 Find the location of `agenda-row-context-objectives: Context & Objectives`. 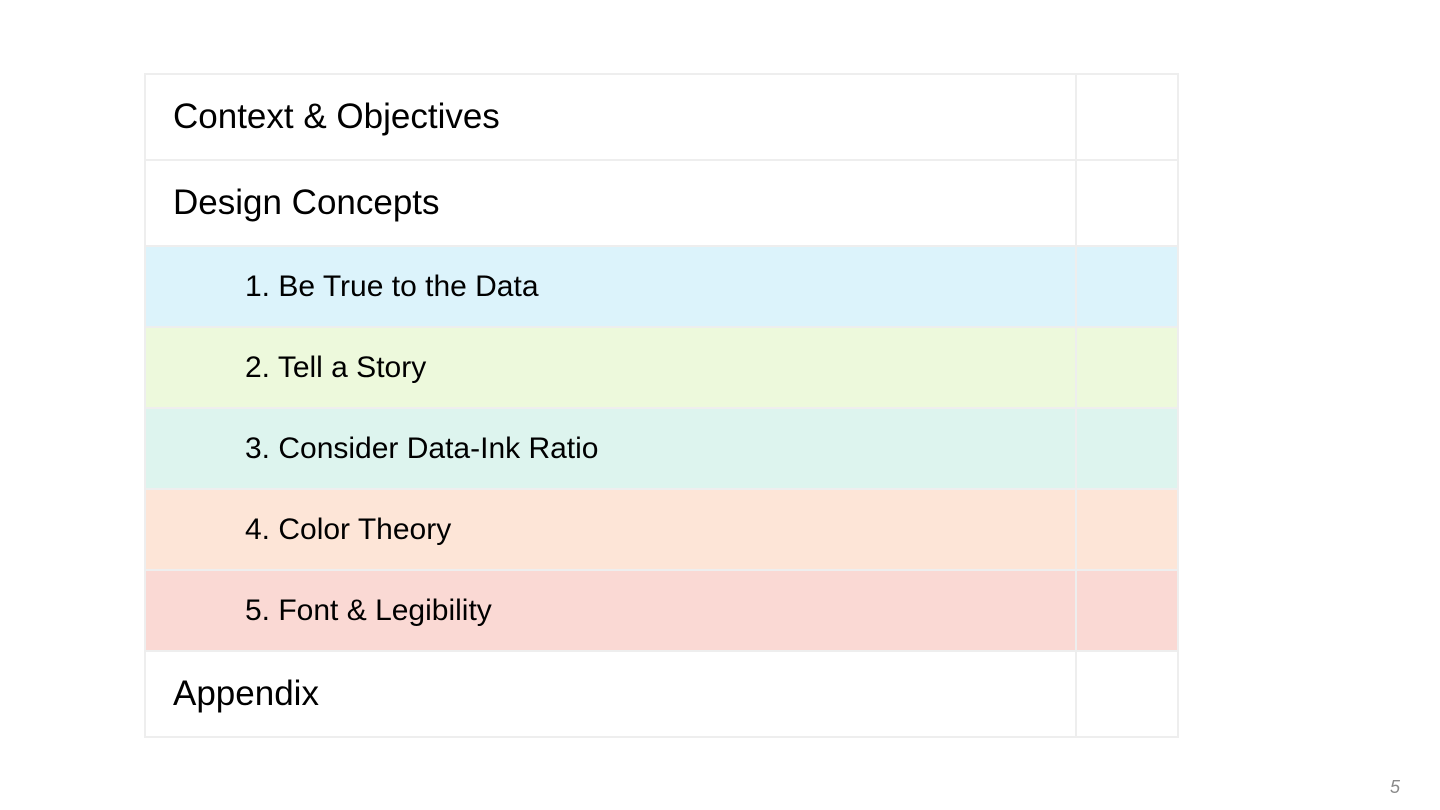

agenda-row-context-objectives: Context & Objectives is located at coordinates (661, 117).